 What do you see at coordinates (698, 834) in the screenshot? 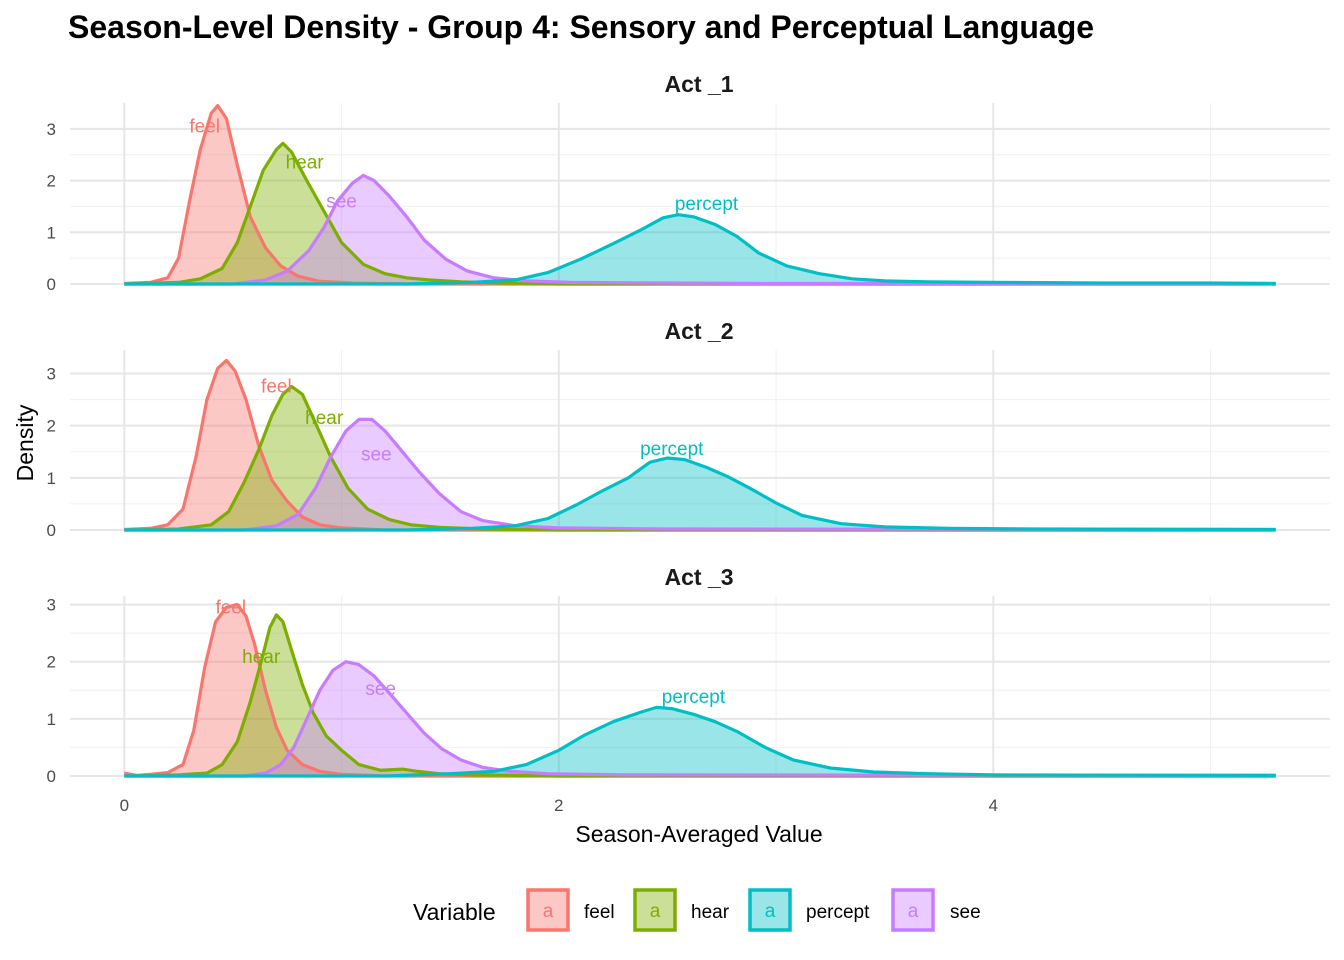
I see `x-axis-label: Season-Averaged Value` at bounding box center [698, 834].